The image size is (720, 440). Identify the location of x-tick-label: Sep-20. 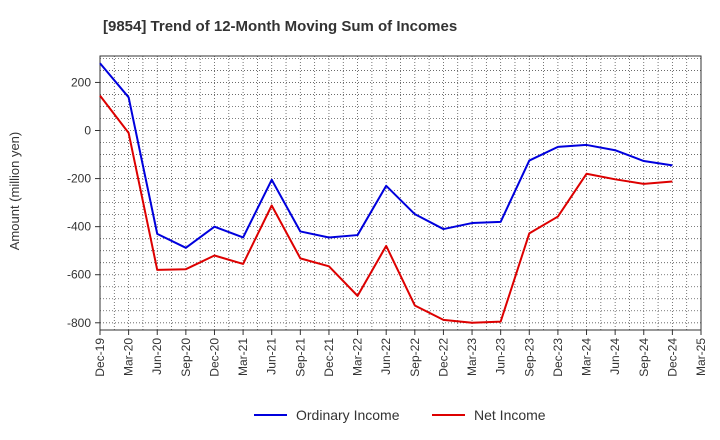
(186, 357).